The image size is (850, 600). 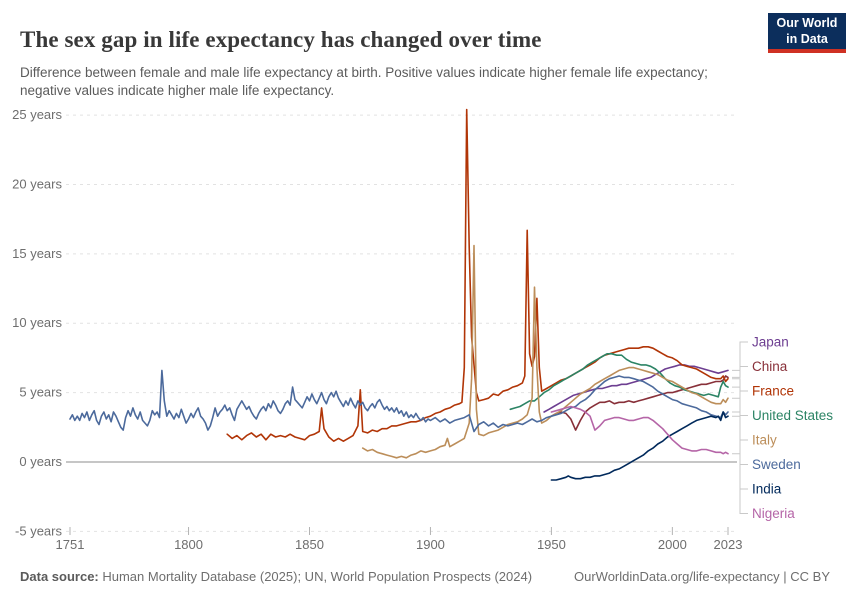 I want to click on y-tick-label: -5 years, so click(x=38, y=530).